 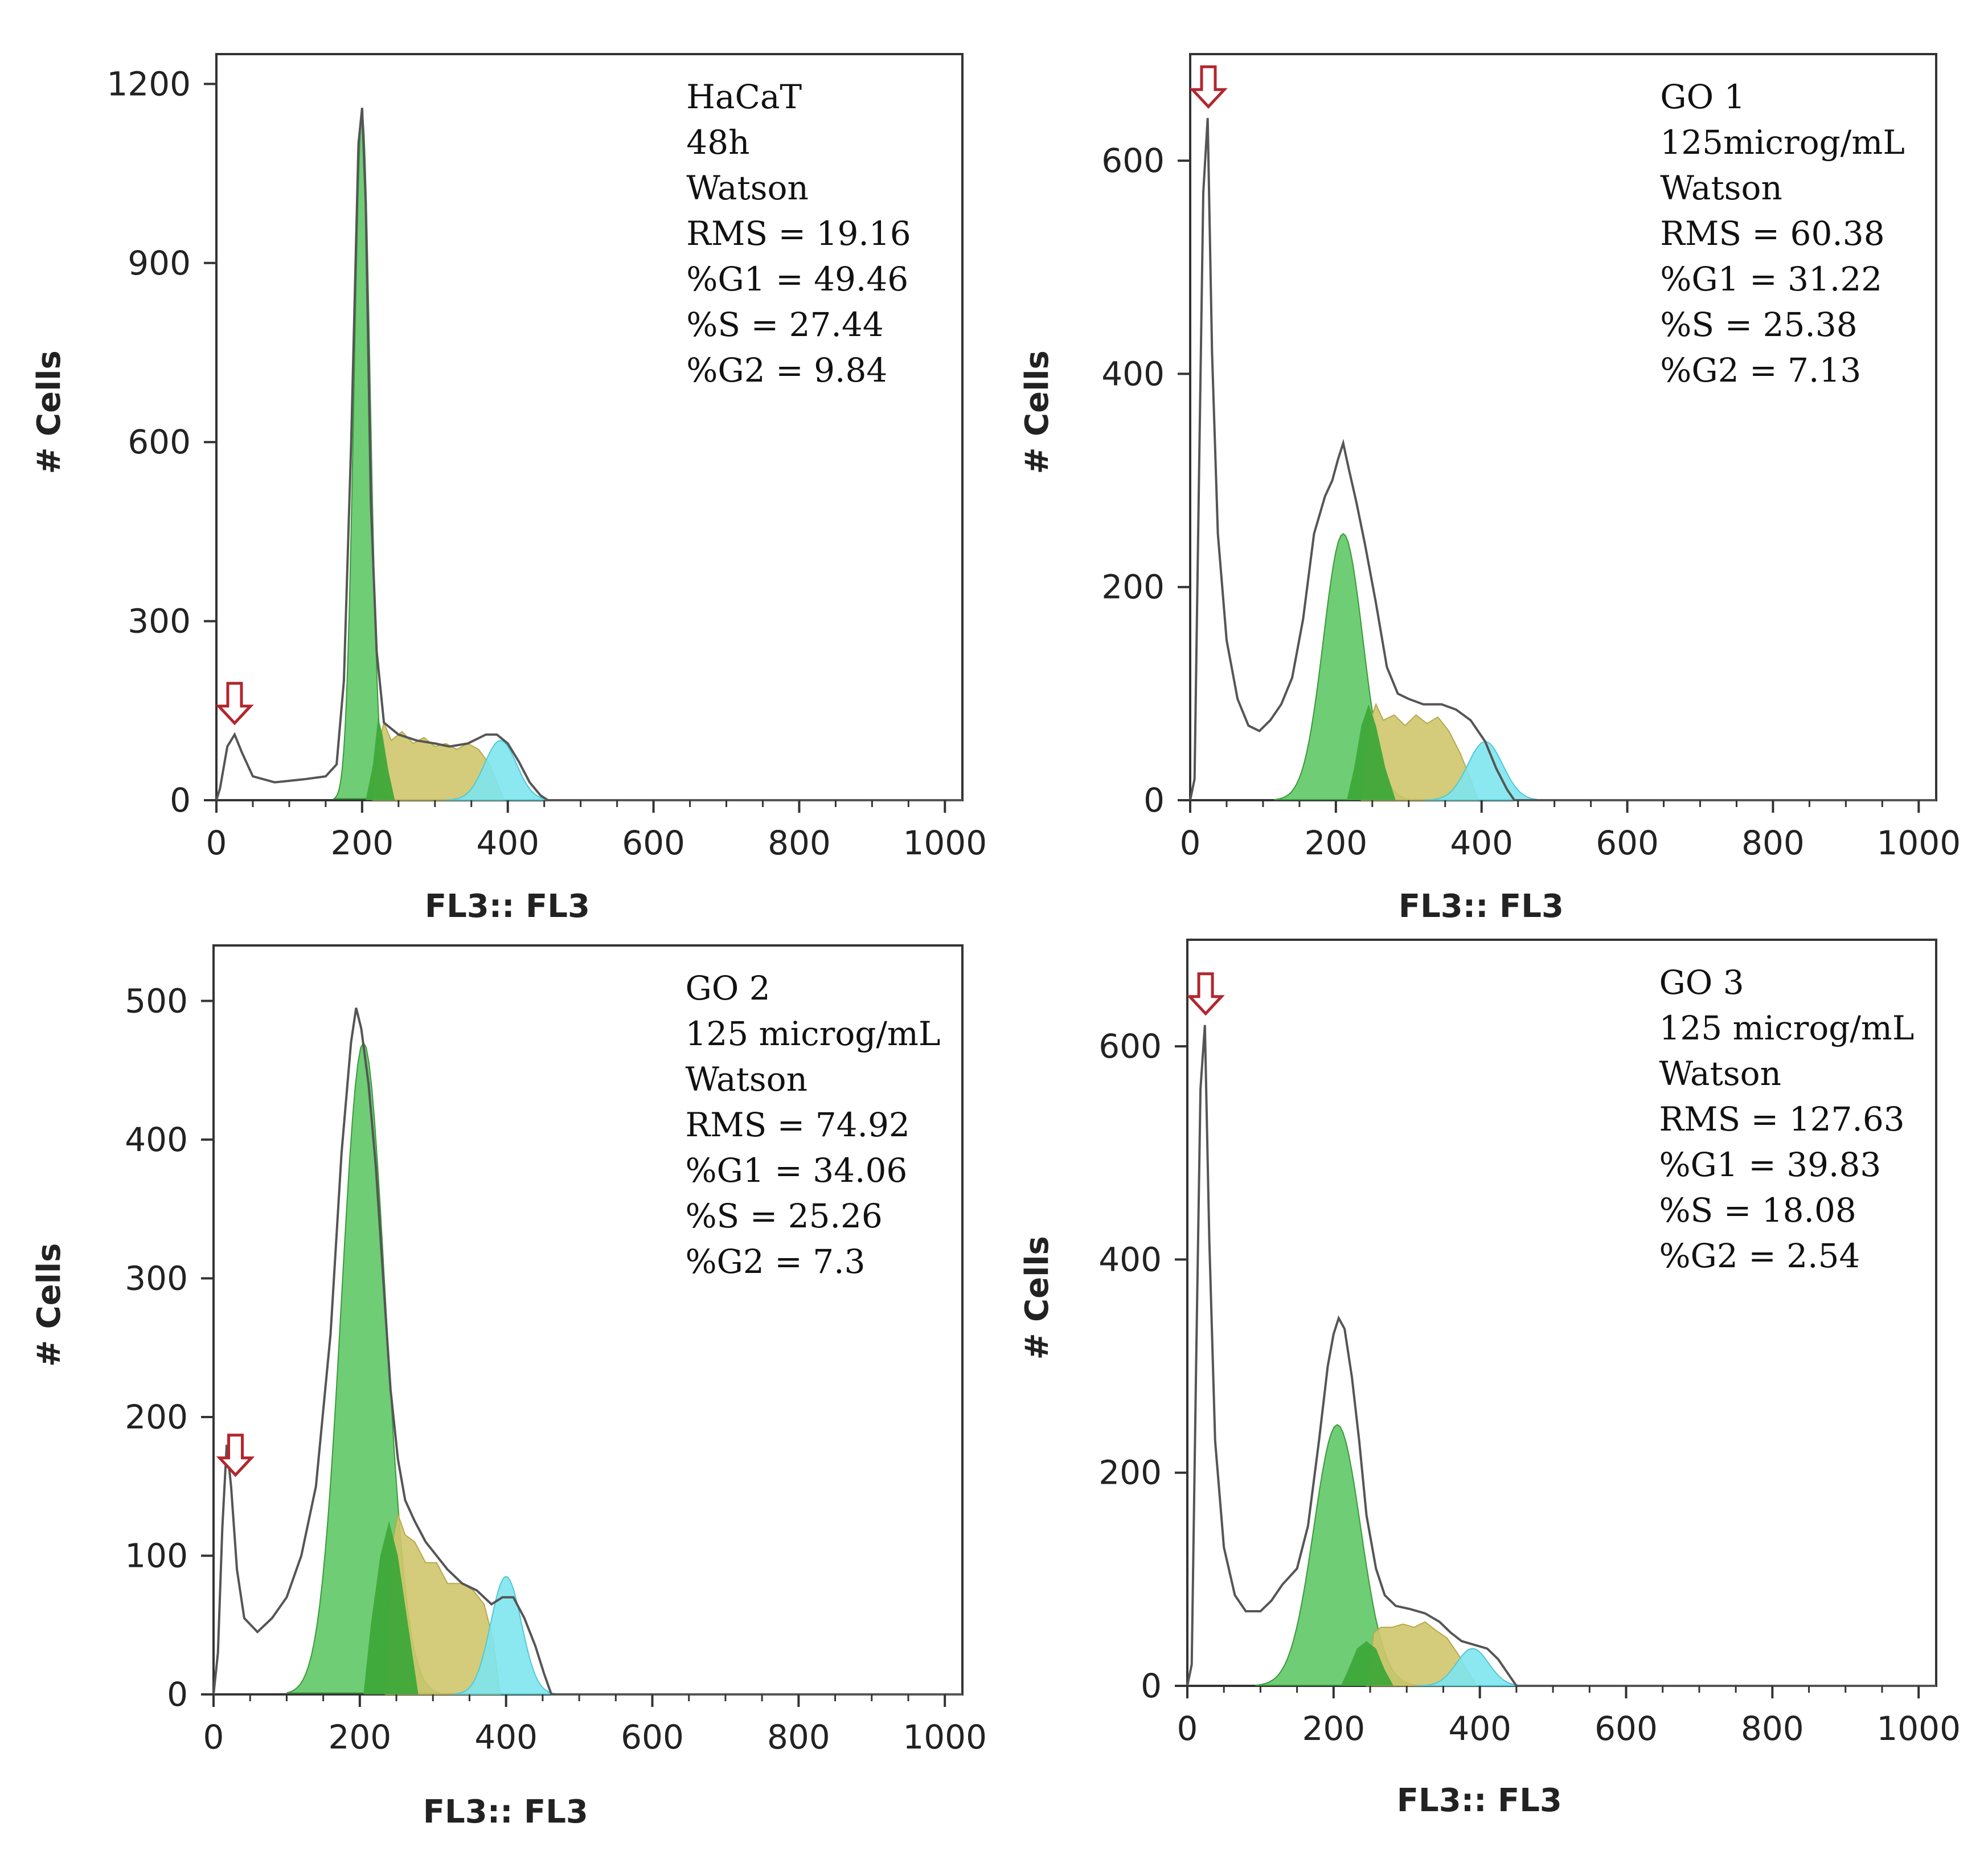 I want to click on y-tick-label: 1200, so click(x=148, y=83).